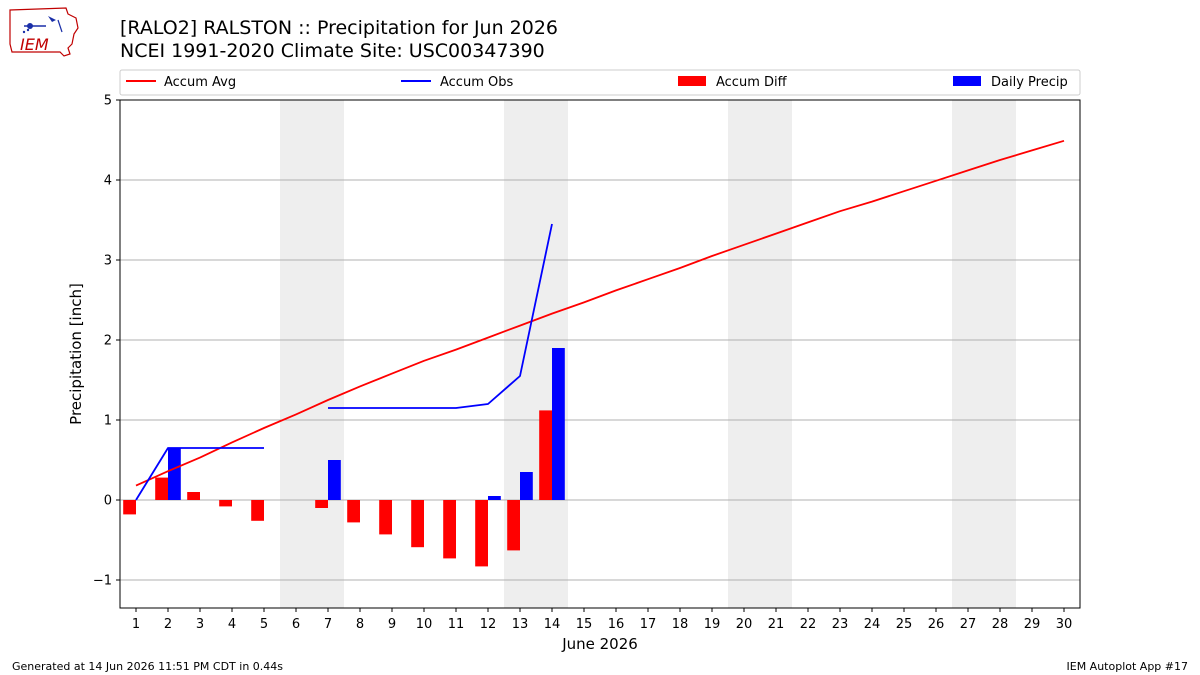 Image resolution: width=1200 pixels, height=675 pixels. What do you see at coordinates (476, 82) in the screenshot?
I see `legend-label-accum-obs: Accum Obs` at bounding box center [476, 82].